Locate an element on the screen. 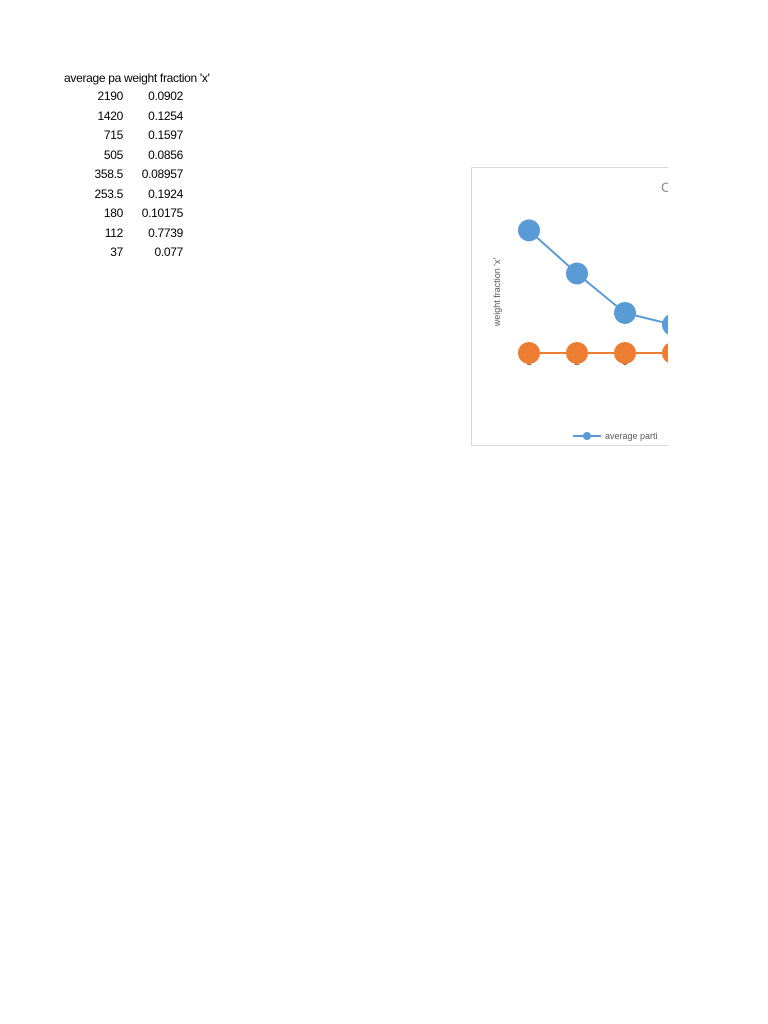 This screenshot has height=1024, width=768. cell: 0.08957 is located at coordinates (162, 174).